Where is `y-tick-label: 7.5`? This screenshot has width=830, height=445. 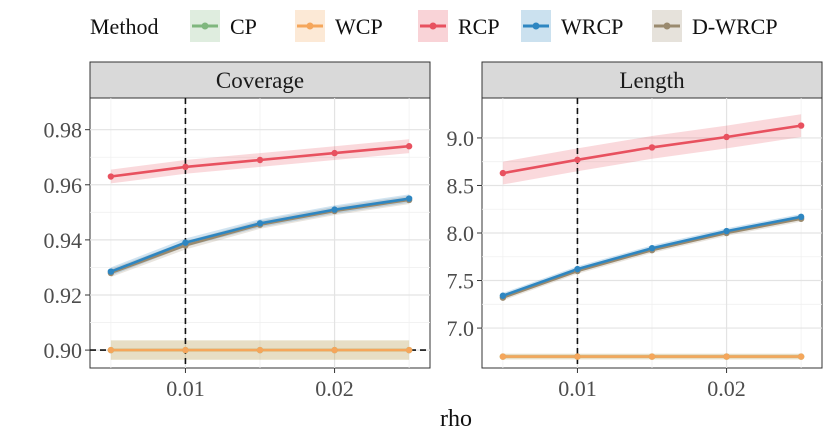
y-tick-label: 7.5 is located at coordinates (461, 281).